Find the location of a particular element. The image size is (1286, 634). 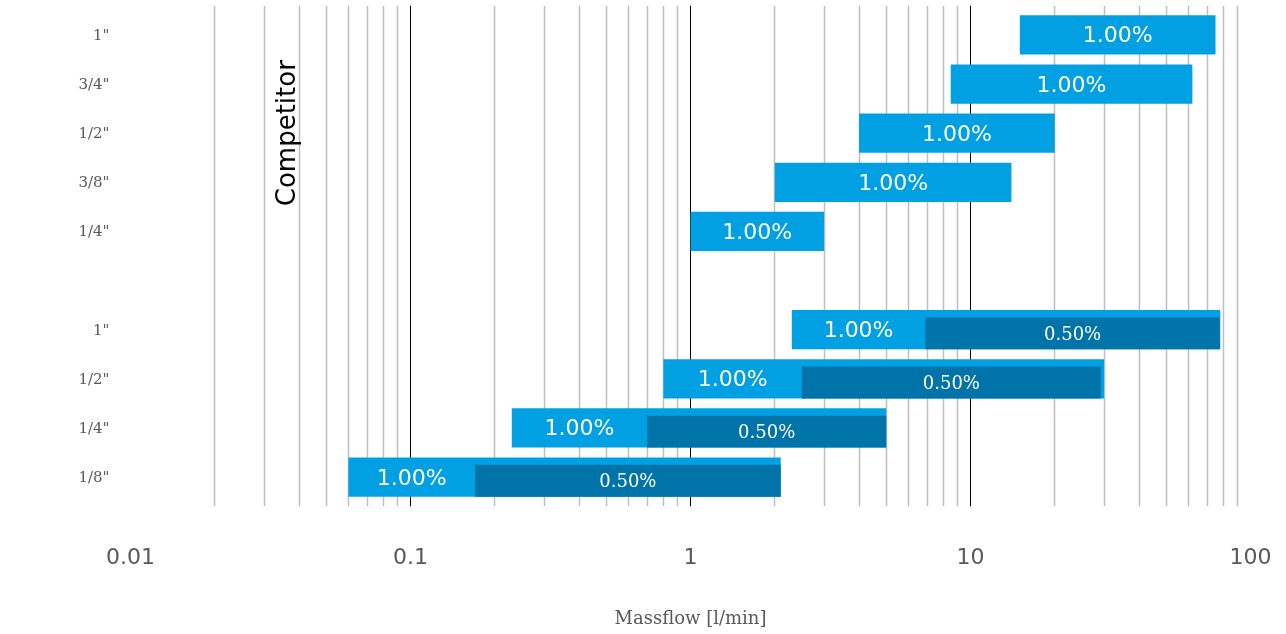

annotation: Competitor is located at coordinates (285, 133).